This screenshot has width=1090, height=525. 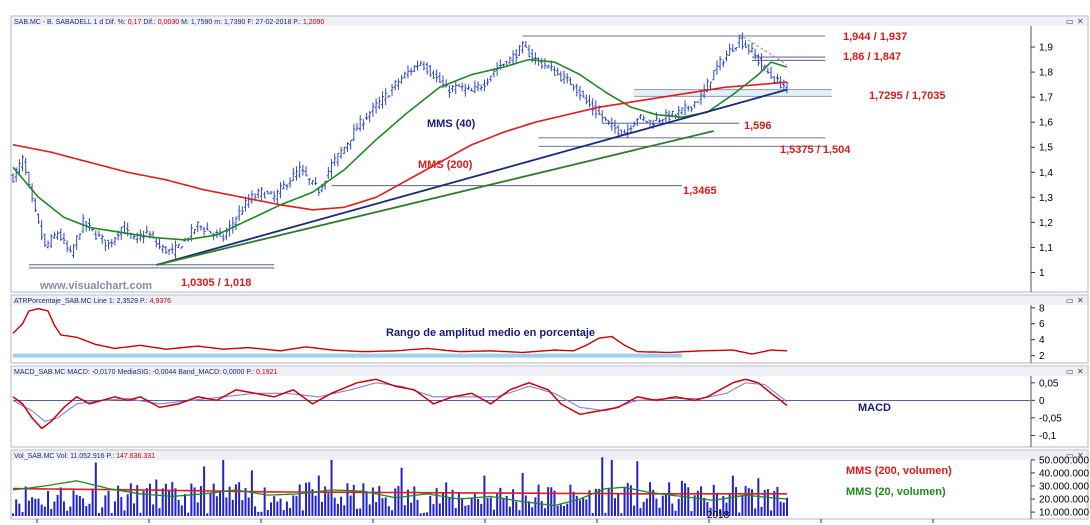 I want to click on price-header-part: M:, so click(x=185, y=22).